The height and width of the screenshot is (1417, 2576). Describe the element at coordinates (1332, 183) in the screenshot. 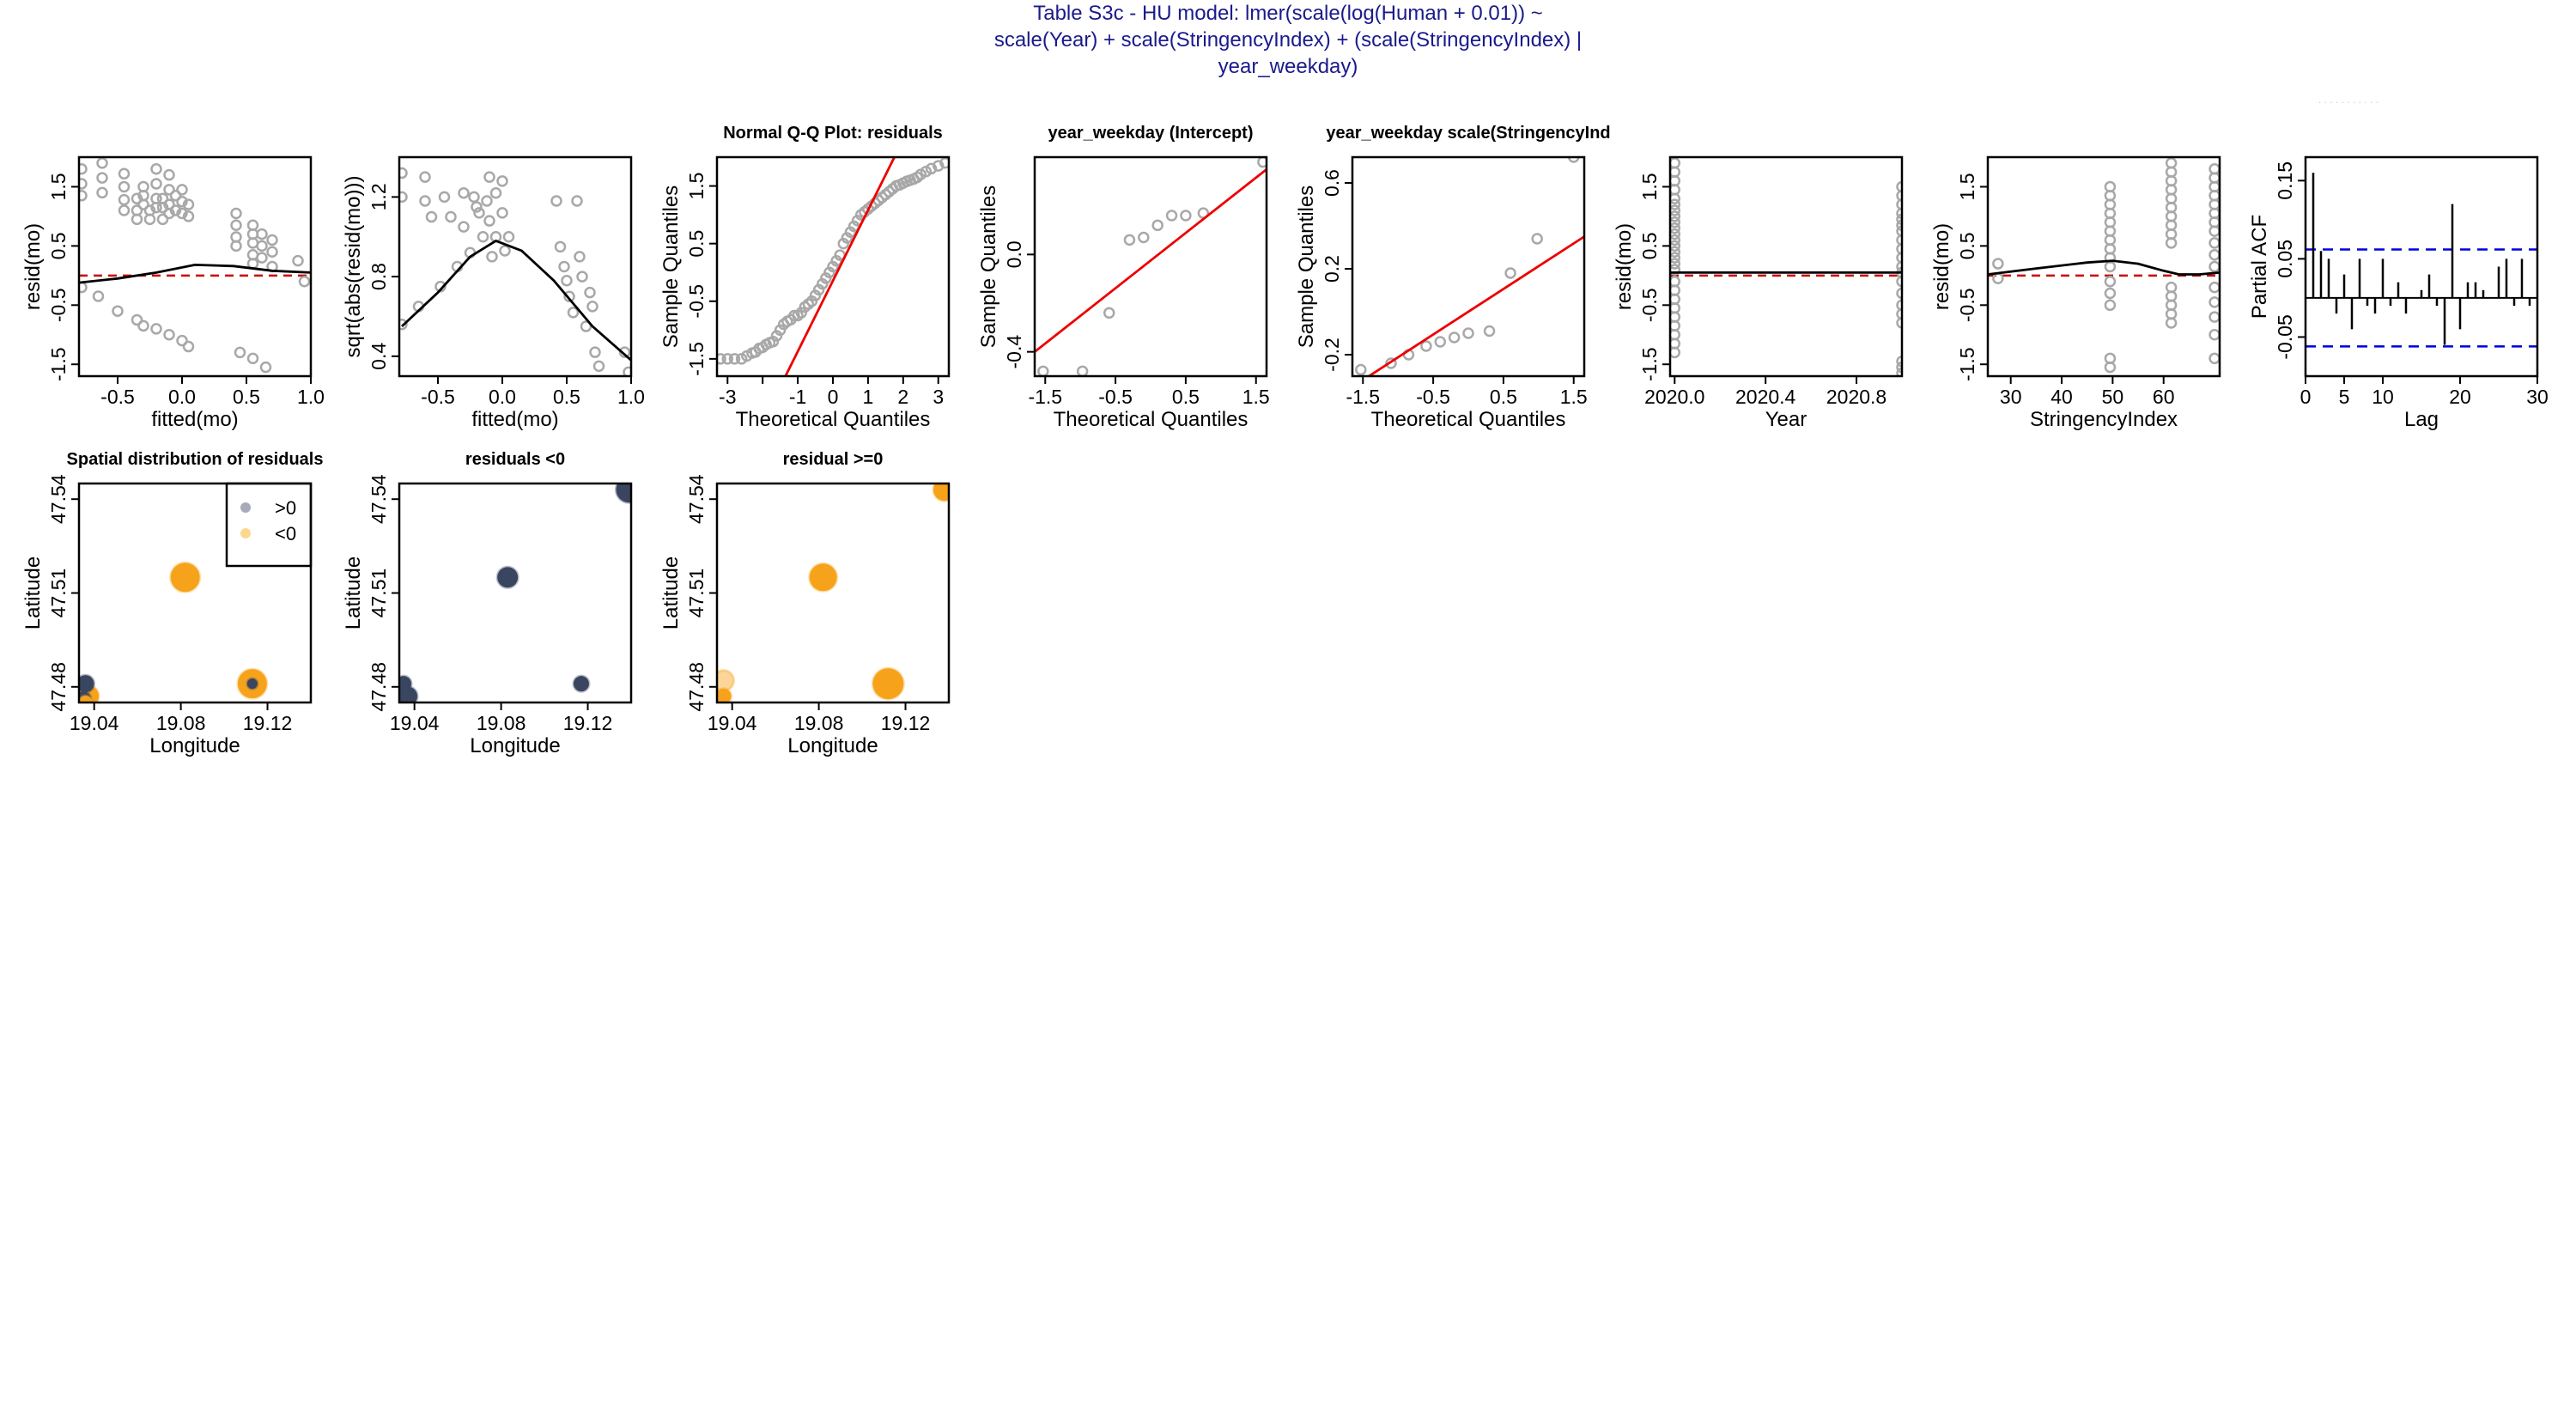

I see `y-tick-label: 0.6` at that location.